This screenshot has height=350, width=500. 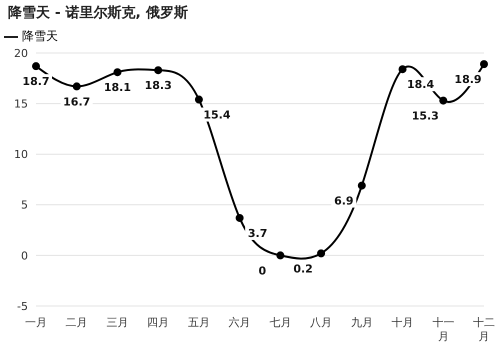 What do you see at coordinates (280, 322) in the screenshot?
I see `x-tick-label: 七月` at bounding box center [280, 322].